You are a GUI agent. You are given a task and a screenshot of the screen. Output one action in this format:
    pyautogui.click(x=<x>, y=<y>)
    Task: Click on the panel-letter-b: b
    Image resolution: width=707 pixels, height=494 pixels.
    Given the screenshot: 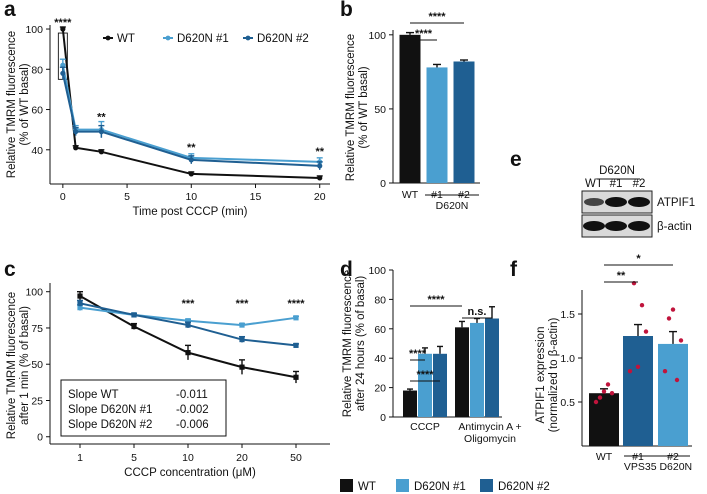 What is the action you would take?
    pyautogui.click(x=346, y=10)
    